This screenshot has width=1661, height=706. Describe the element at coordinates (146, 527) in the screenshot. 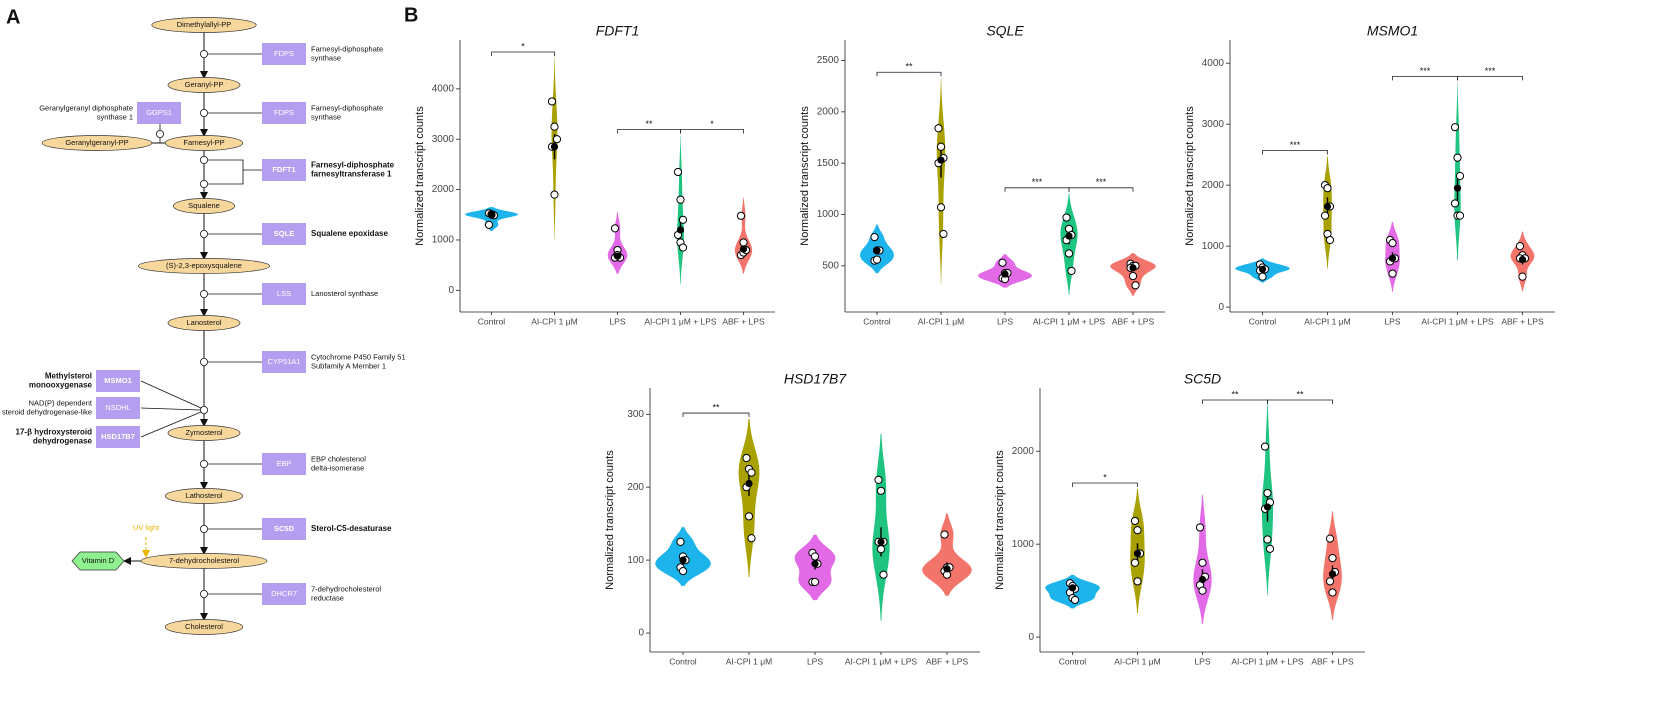

I see `uv-label: UV light` at that location.